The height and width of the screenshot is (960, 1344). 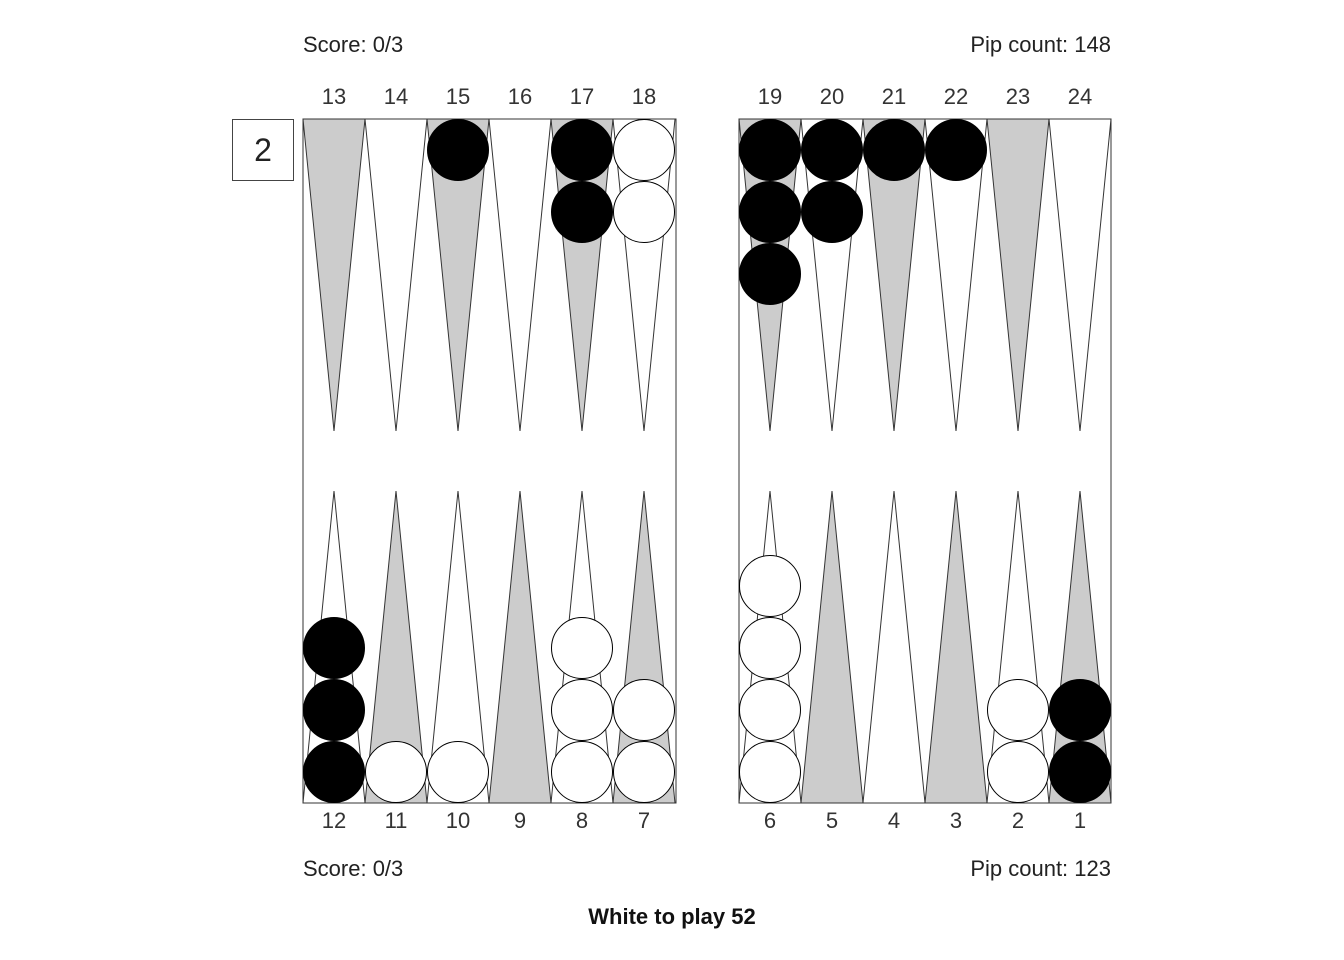 What do you see at coordinates (353, 44) in the screenshot?
I see `top-score: Score: 0/3` at bounding box center [353, 44].